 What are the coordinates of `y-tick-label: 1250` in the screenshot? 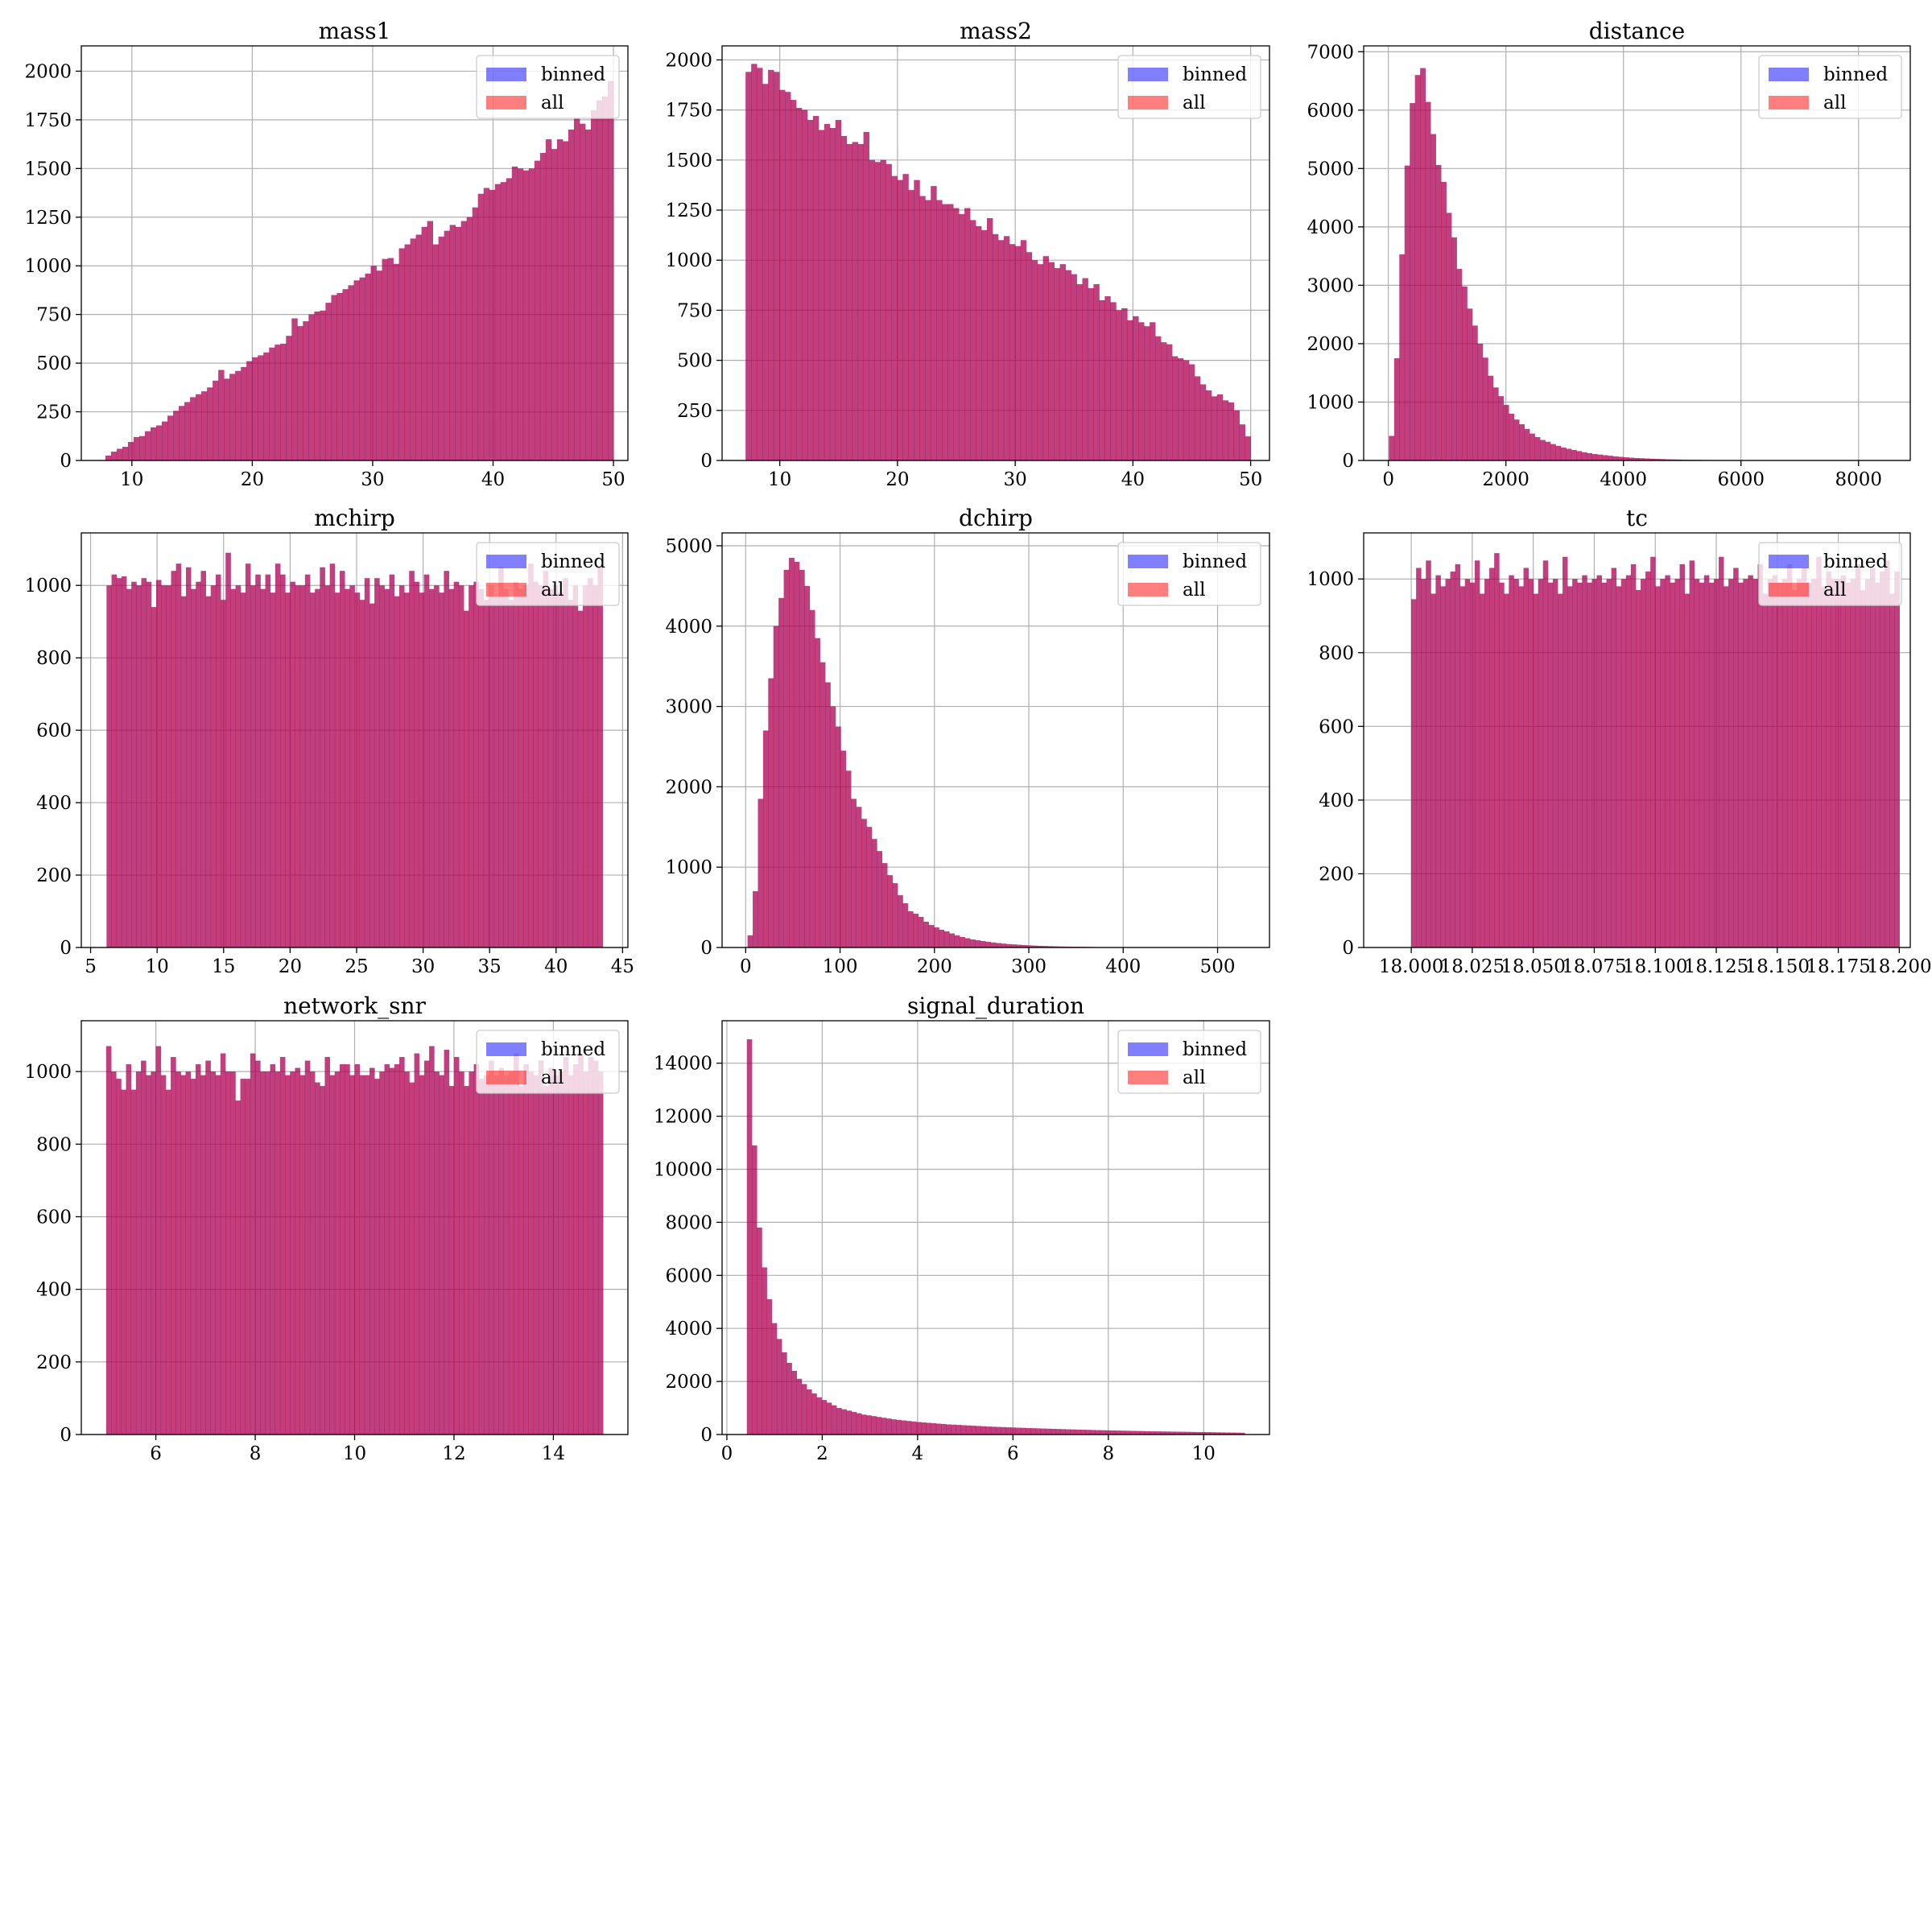 It's located at (48, 218).